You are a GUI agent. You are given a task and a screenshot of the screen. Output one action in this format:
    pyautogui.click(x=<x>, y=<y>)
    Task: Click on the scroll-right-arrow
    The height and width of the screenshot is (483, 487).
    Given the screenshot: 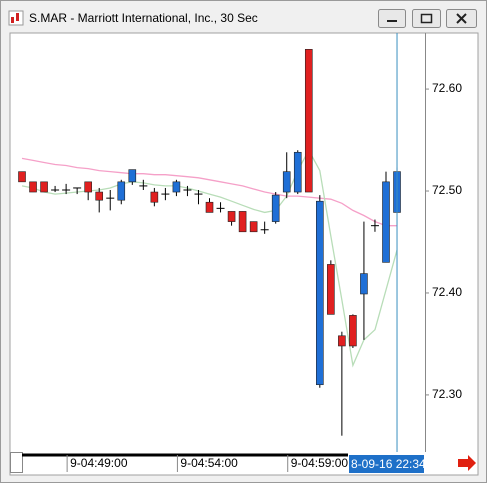 What is the action you would take?
    pyautogui.click(x=467, y=463)
    